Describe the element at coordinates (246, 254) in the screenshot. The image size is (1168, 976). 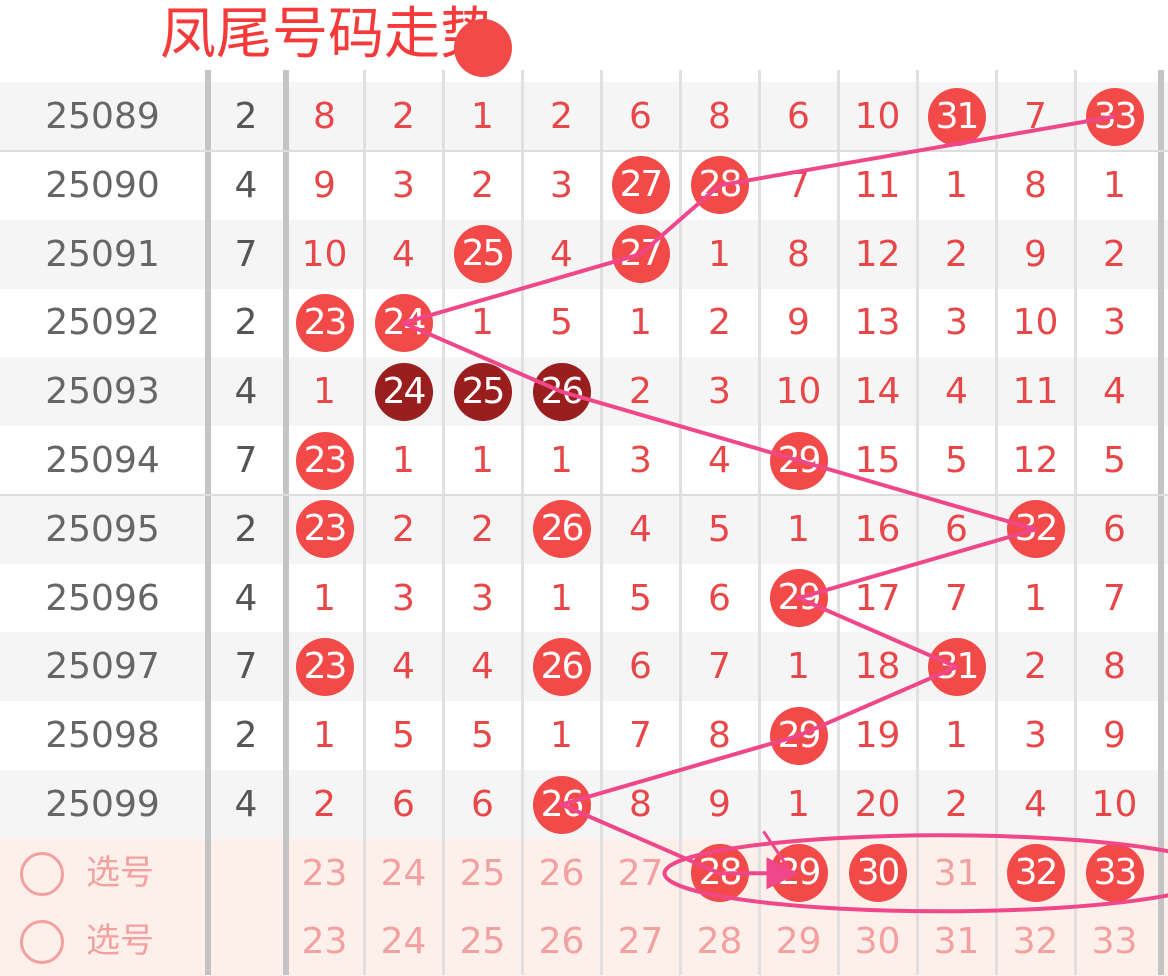
I see `tail-sum: 7` at that location.